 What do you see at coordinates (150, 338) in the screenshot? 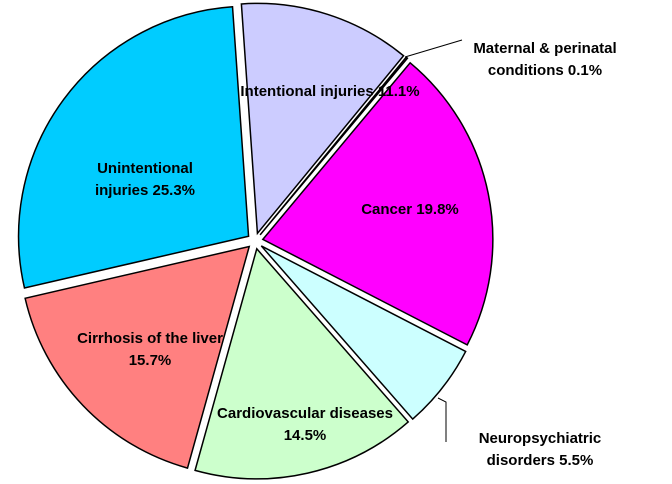
I see `category-label: Cirrhosis of the liver` at bounding box center [150, 338].